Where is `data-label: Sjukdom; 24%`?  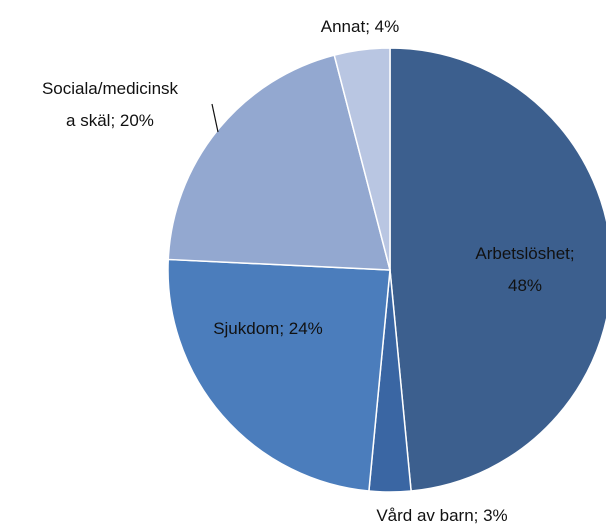
data-label: Sjukdom; 24% is located at coordinates (268, 328).